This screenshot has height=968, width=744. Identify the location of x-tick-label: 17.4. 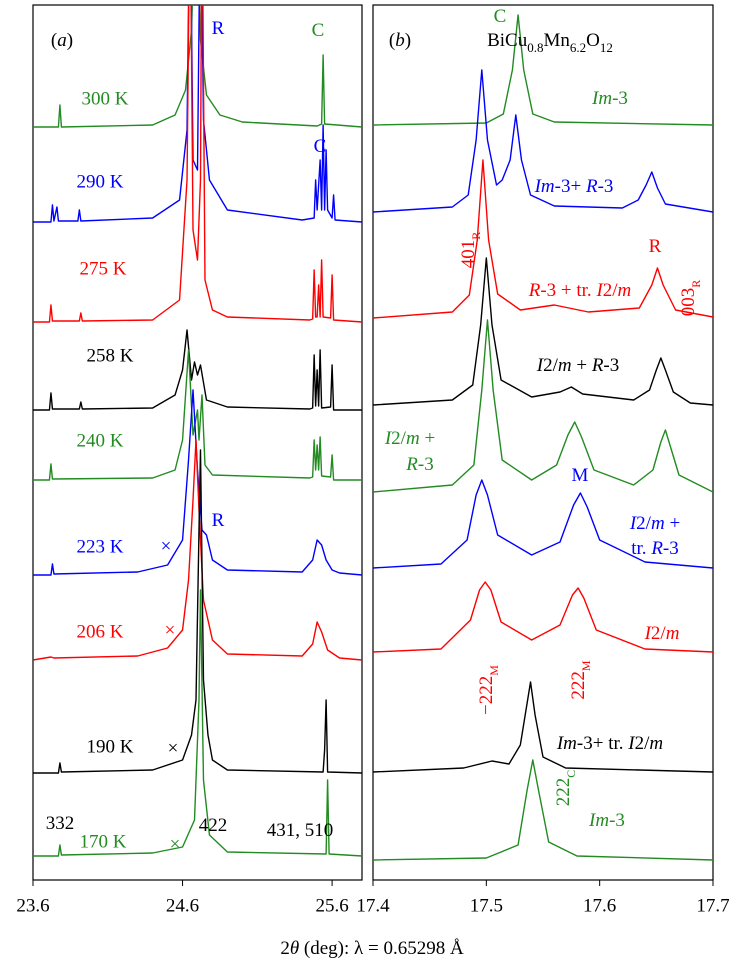
(373, 905).